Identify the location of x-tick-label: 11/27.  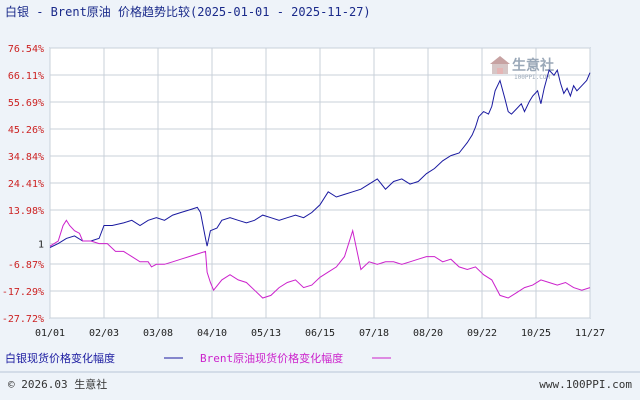
(590, 333).